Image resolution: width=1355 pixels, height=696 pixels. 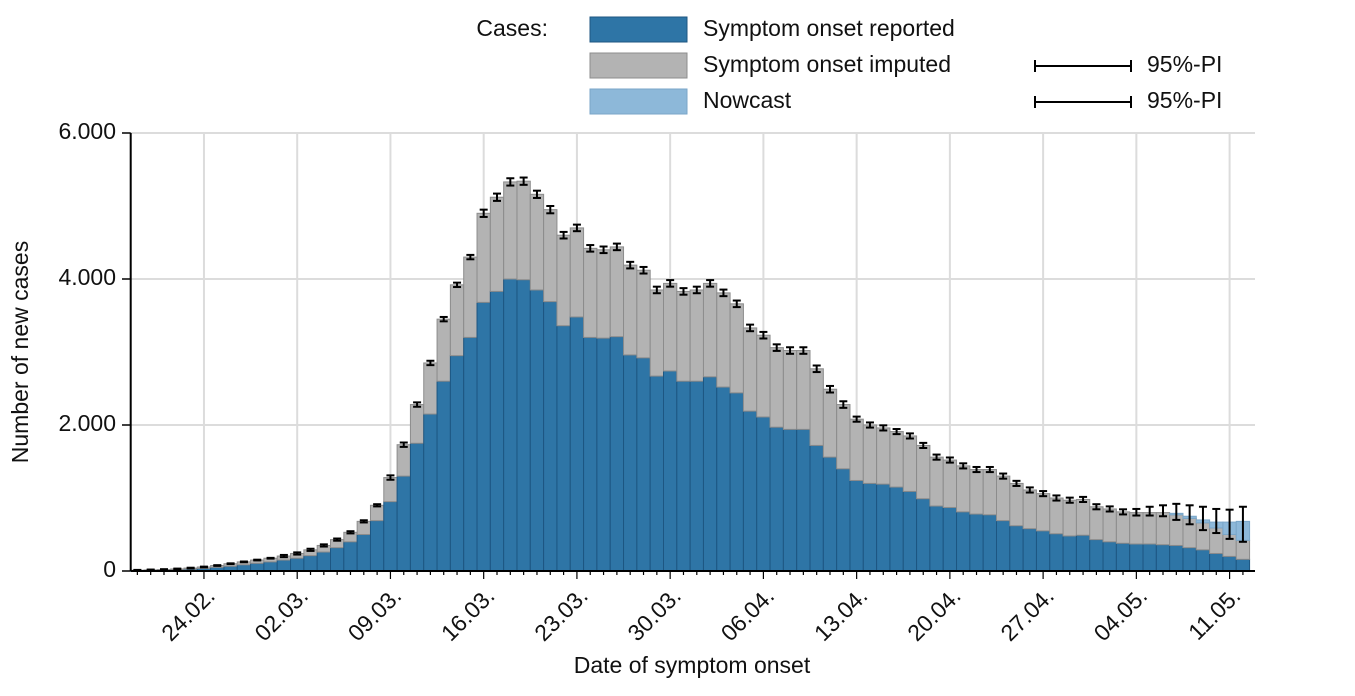 What do you see at coordinates (654, 614) in the screenshot?
I see `x-tick-label: 30.03.` at bounding box center [654, 614].